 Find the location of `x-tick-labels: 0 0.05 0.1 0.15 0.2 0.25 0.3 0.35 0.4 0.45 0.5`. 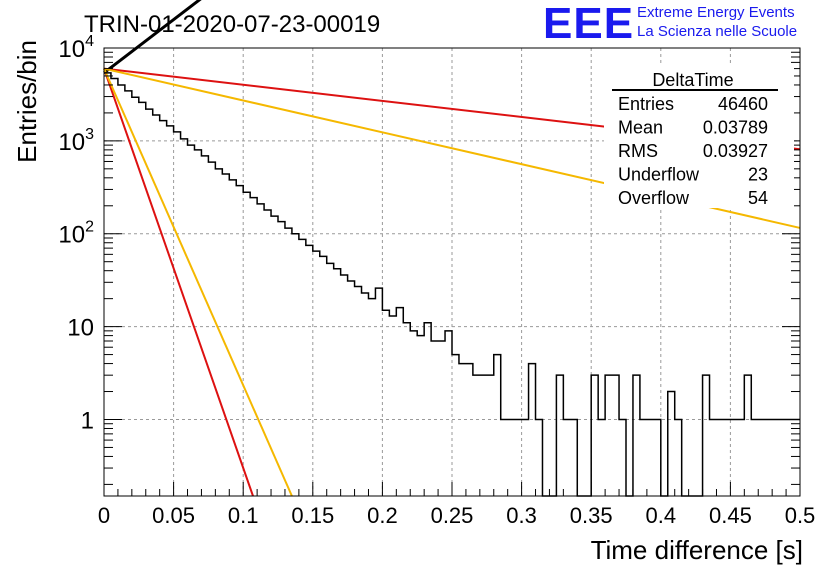

x-tick-labels: 0 0.05 0.1 0.15 0.2 0.25 0.3 0.35 0.4 0.45 0.5 is located at coordinates (456, 515).